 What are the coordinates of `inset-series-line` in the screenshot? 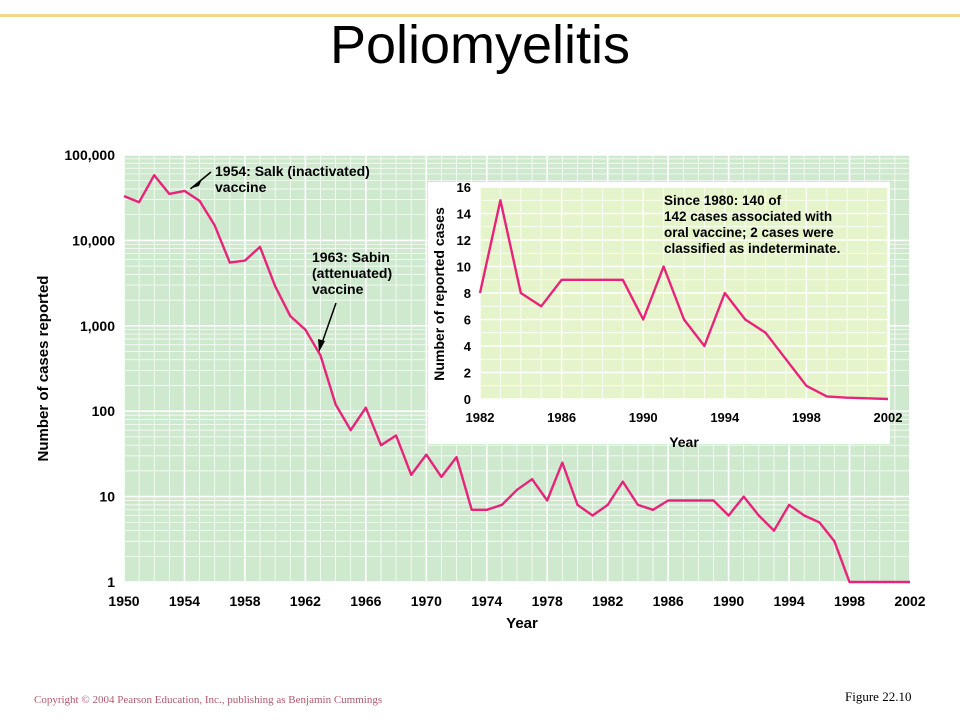 It's located at (683, 300).